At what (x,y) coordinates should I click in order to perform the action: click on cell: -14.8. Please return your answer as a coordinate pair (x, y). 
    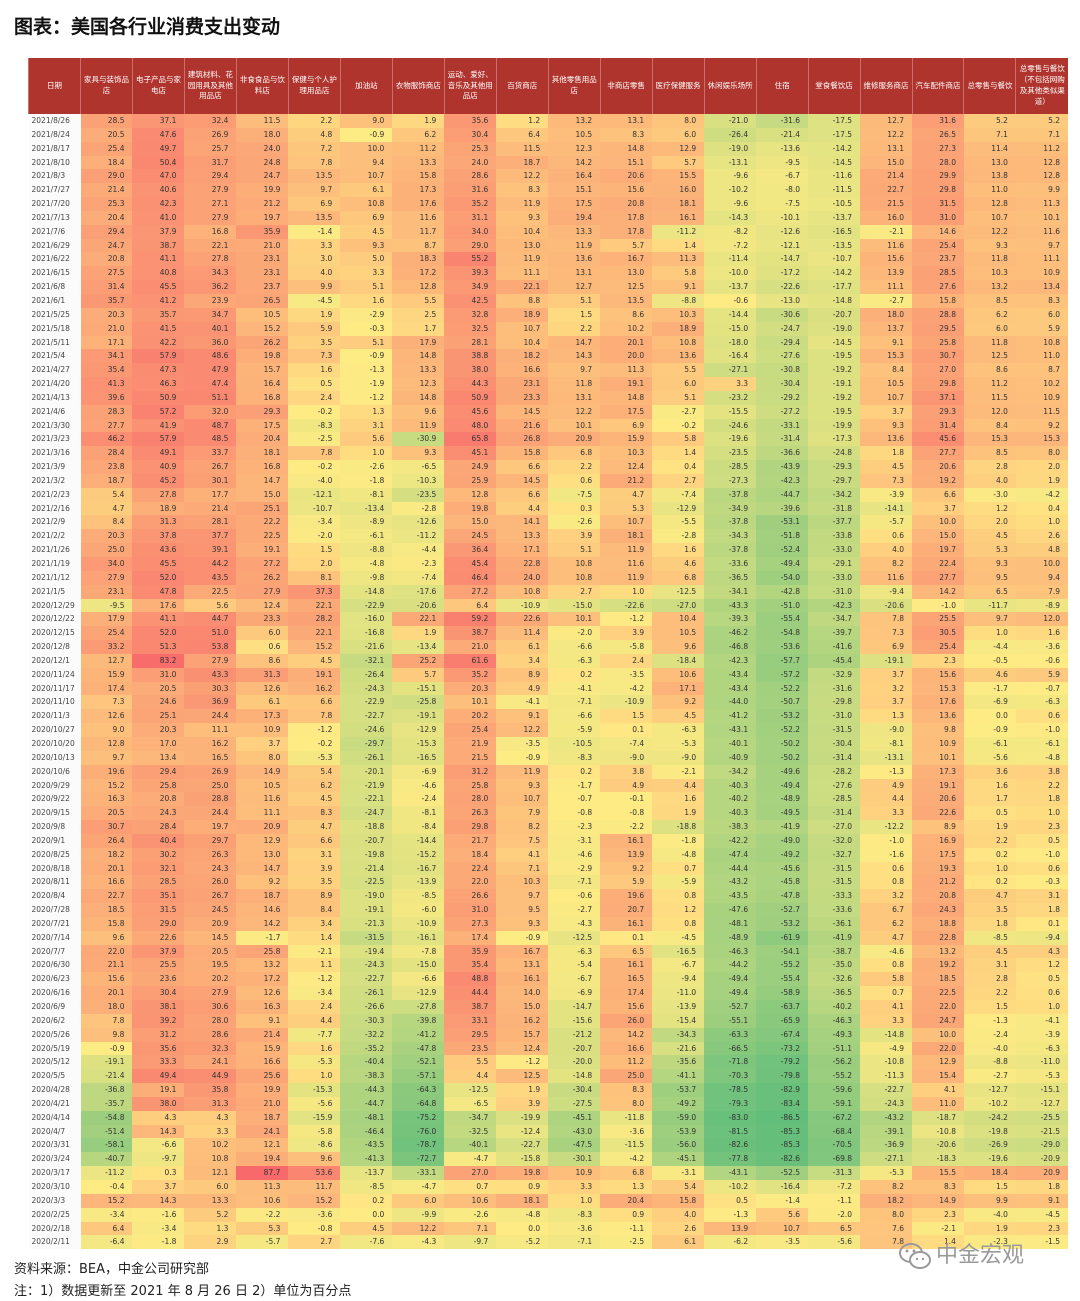
    Looking at the image, I should click on (574, 1076).